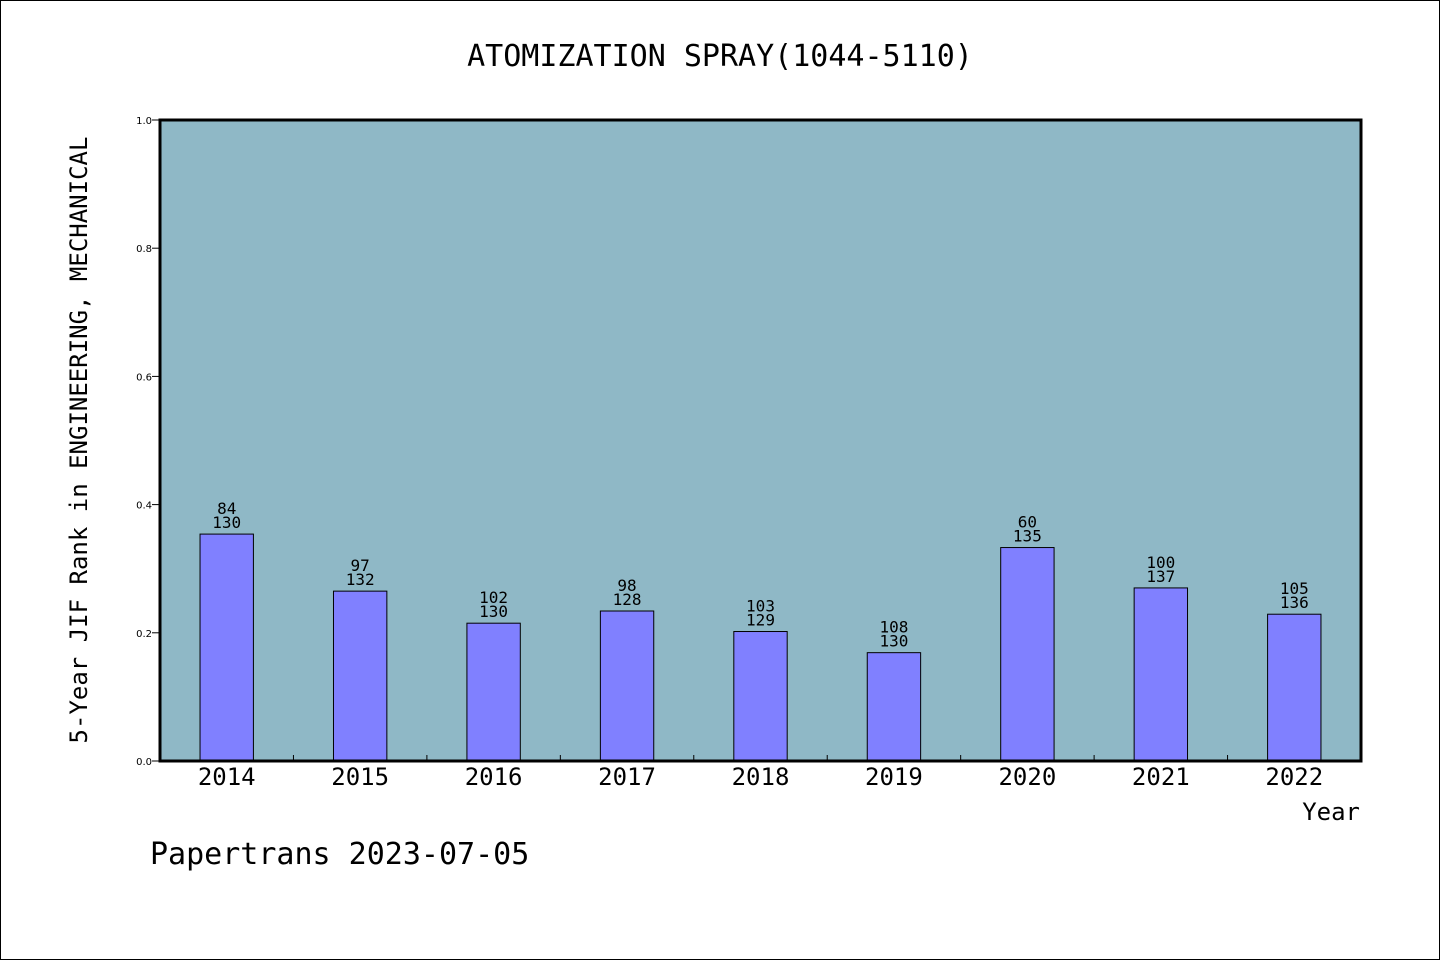 The height and width of the screenshot is (960, 1440). What do you see at coordinates (1161, 674) in the screenshot?
I see `bar-2021` at bounding box center [1161, 674].